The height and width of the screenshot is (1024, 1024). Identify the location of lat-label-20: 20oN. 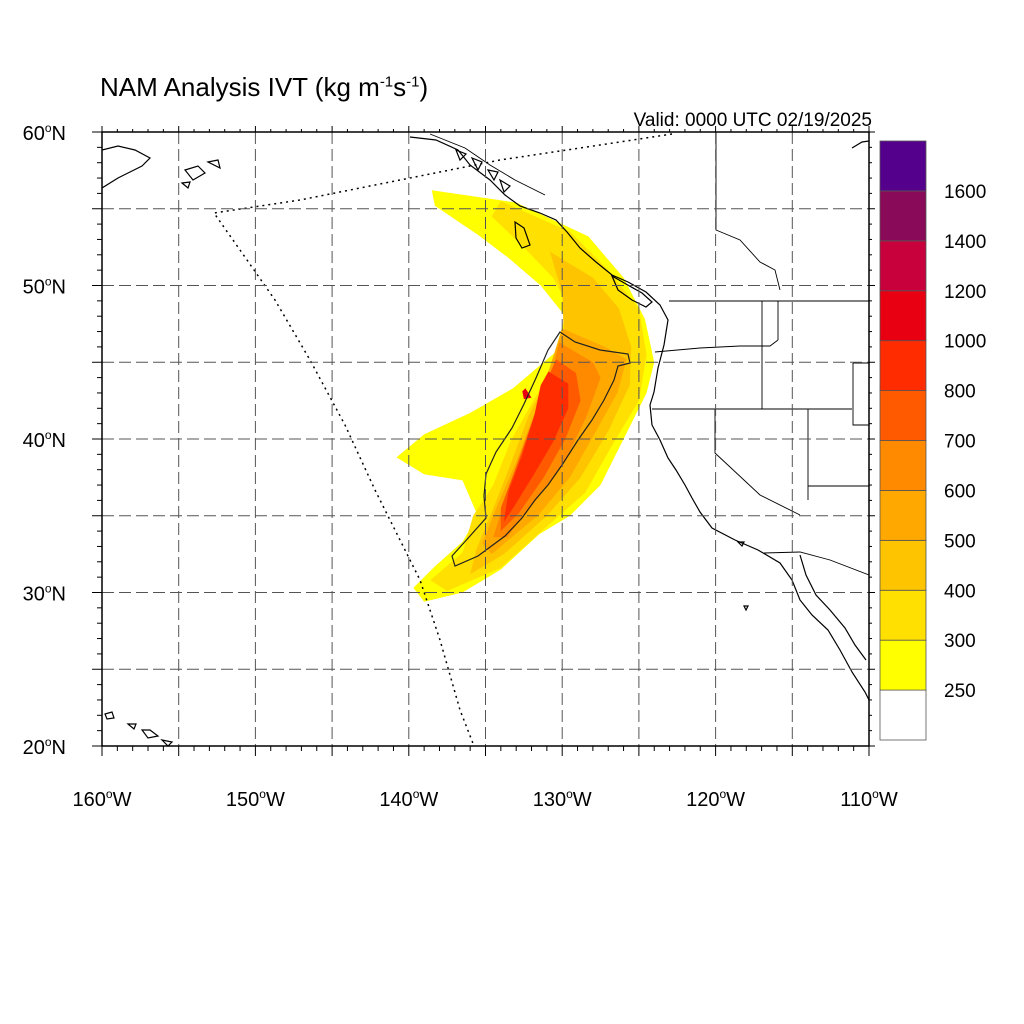
(44, 747).